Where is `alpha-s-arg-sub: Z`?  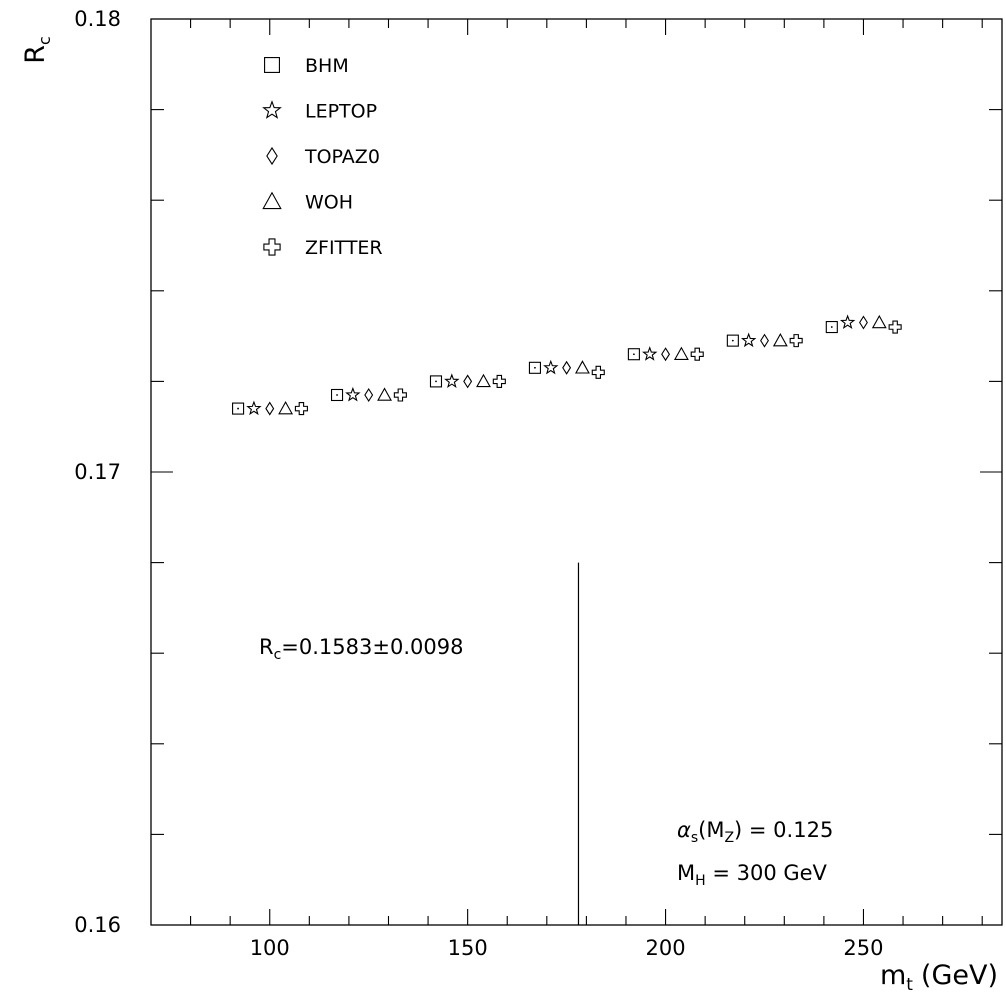 alpha-s-arg-sub: Z is located at coordinates (729, 838).